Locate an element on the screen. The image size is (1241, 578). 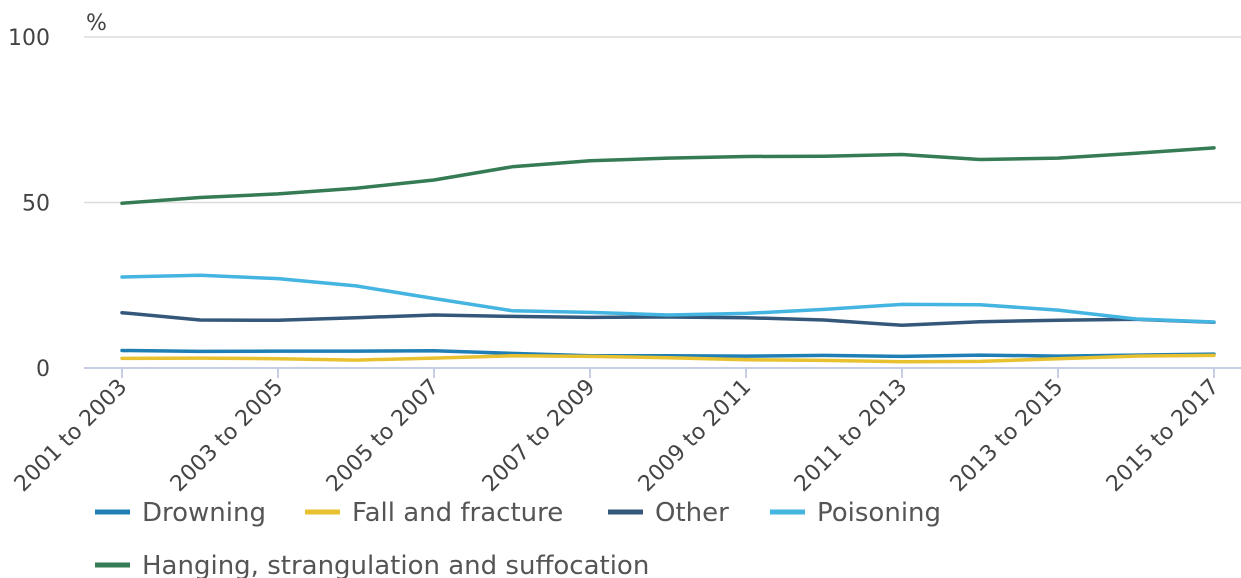
y-axis-ticks: 0 50 100 is located at coordinates (29, 204).